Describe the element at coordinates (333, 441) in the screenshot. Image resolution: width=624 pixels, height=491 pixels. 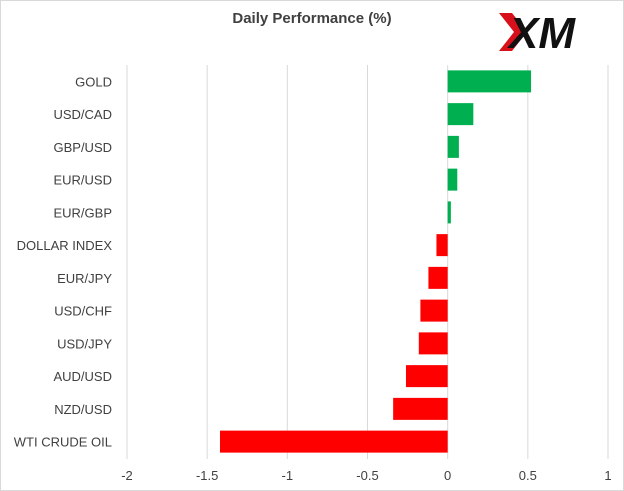
I see `bar-wti-crude-oil` at that location.